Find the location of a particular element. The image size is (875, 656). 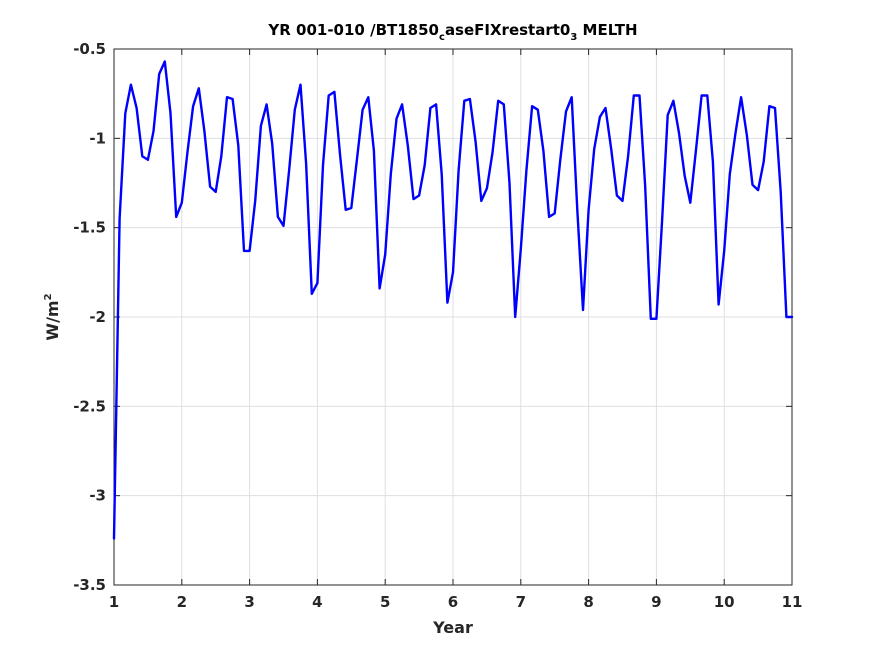

y-tick-label: -1 is located at coordinates (97, 138).